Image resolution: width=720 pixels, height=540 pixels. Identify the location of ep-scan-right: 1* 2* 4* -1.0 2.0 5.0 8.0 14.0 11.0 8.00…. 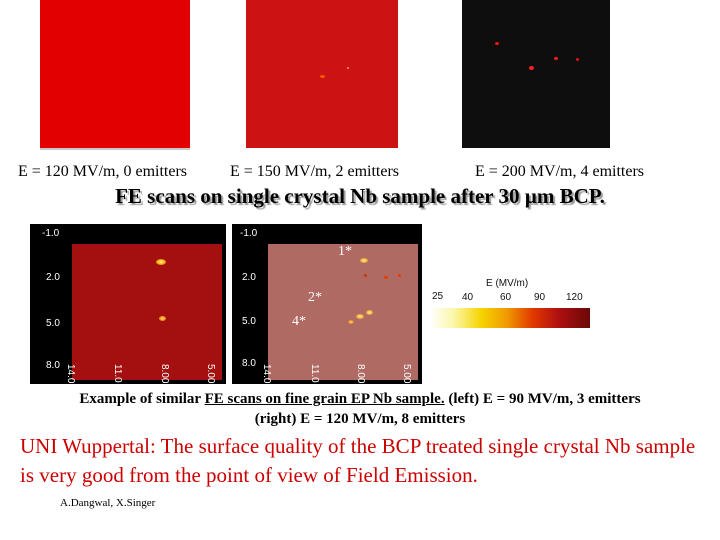
(327, 304).